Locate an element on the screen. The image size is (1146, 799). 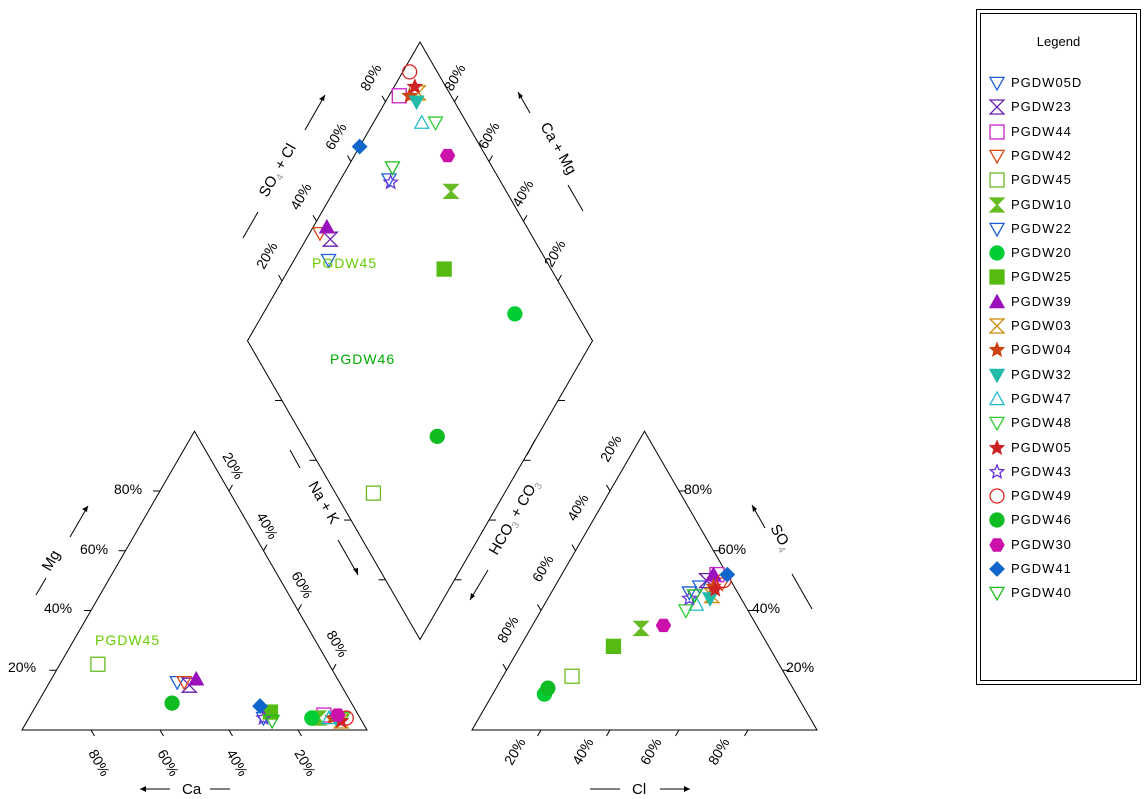
legend-item: PGDW05 is located at coordinates (1064, 448).